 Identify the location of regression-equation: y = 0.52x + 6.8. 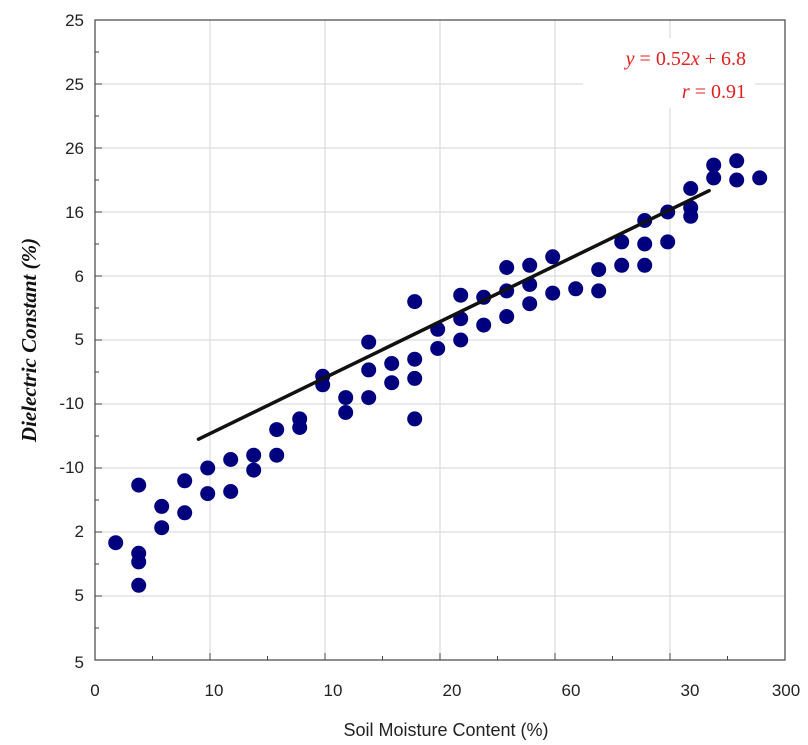
(685, 59).